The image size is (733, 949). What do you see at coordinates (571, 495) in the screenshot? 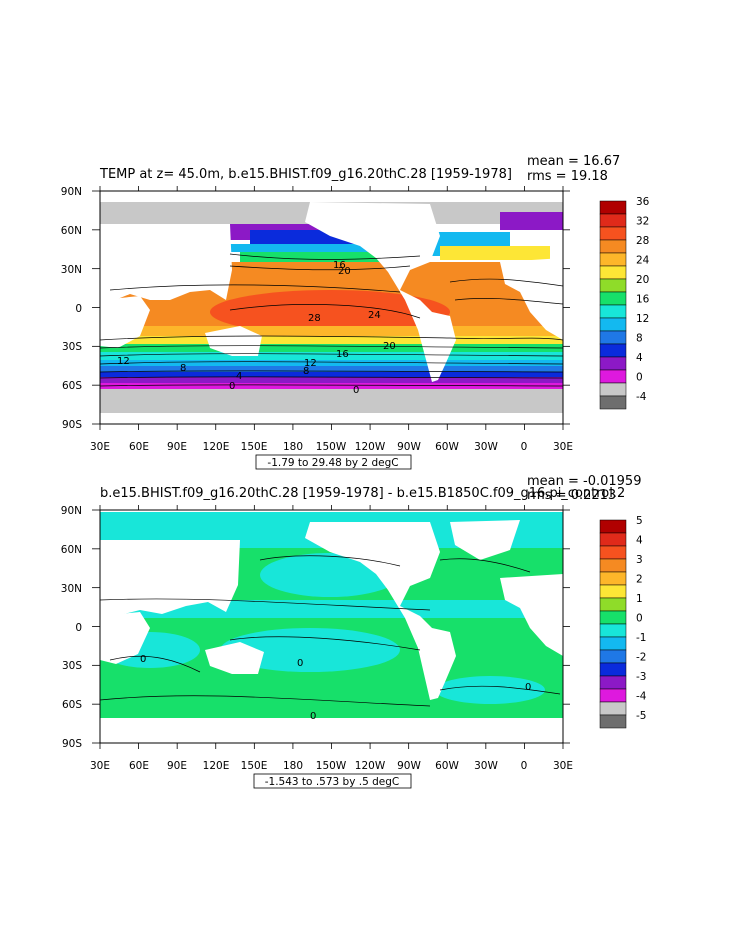
I see `map2-rms: rms = 0.2213` at bounding box center [571, 495].